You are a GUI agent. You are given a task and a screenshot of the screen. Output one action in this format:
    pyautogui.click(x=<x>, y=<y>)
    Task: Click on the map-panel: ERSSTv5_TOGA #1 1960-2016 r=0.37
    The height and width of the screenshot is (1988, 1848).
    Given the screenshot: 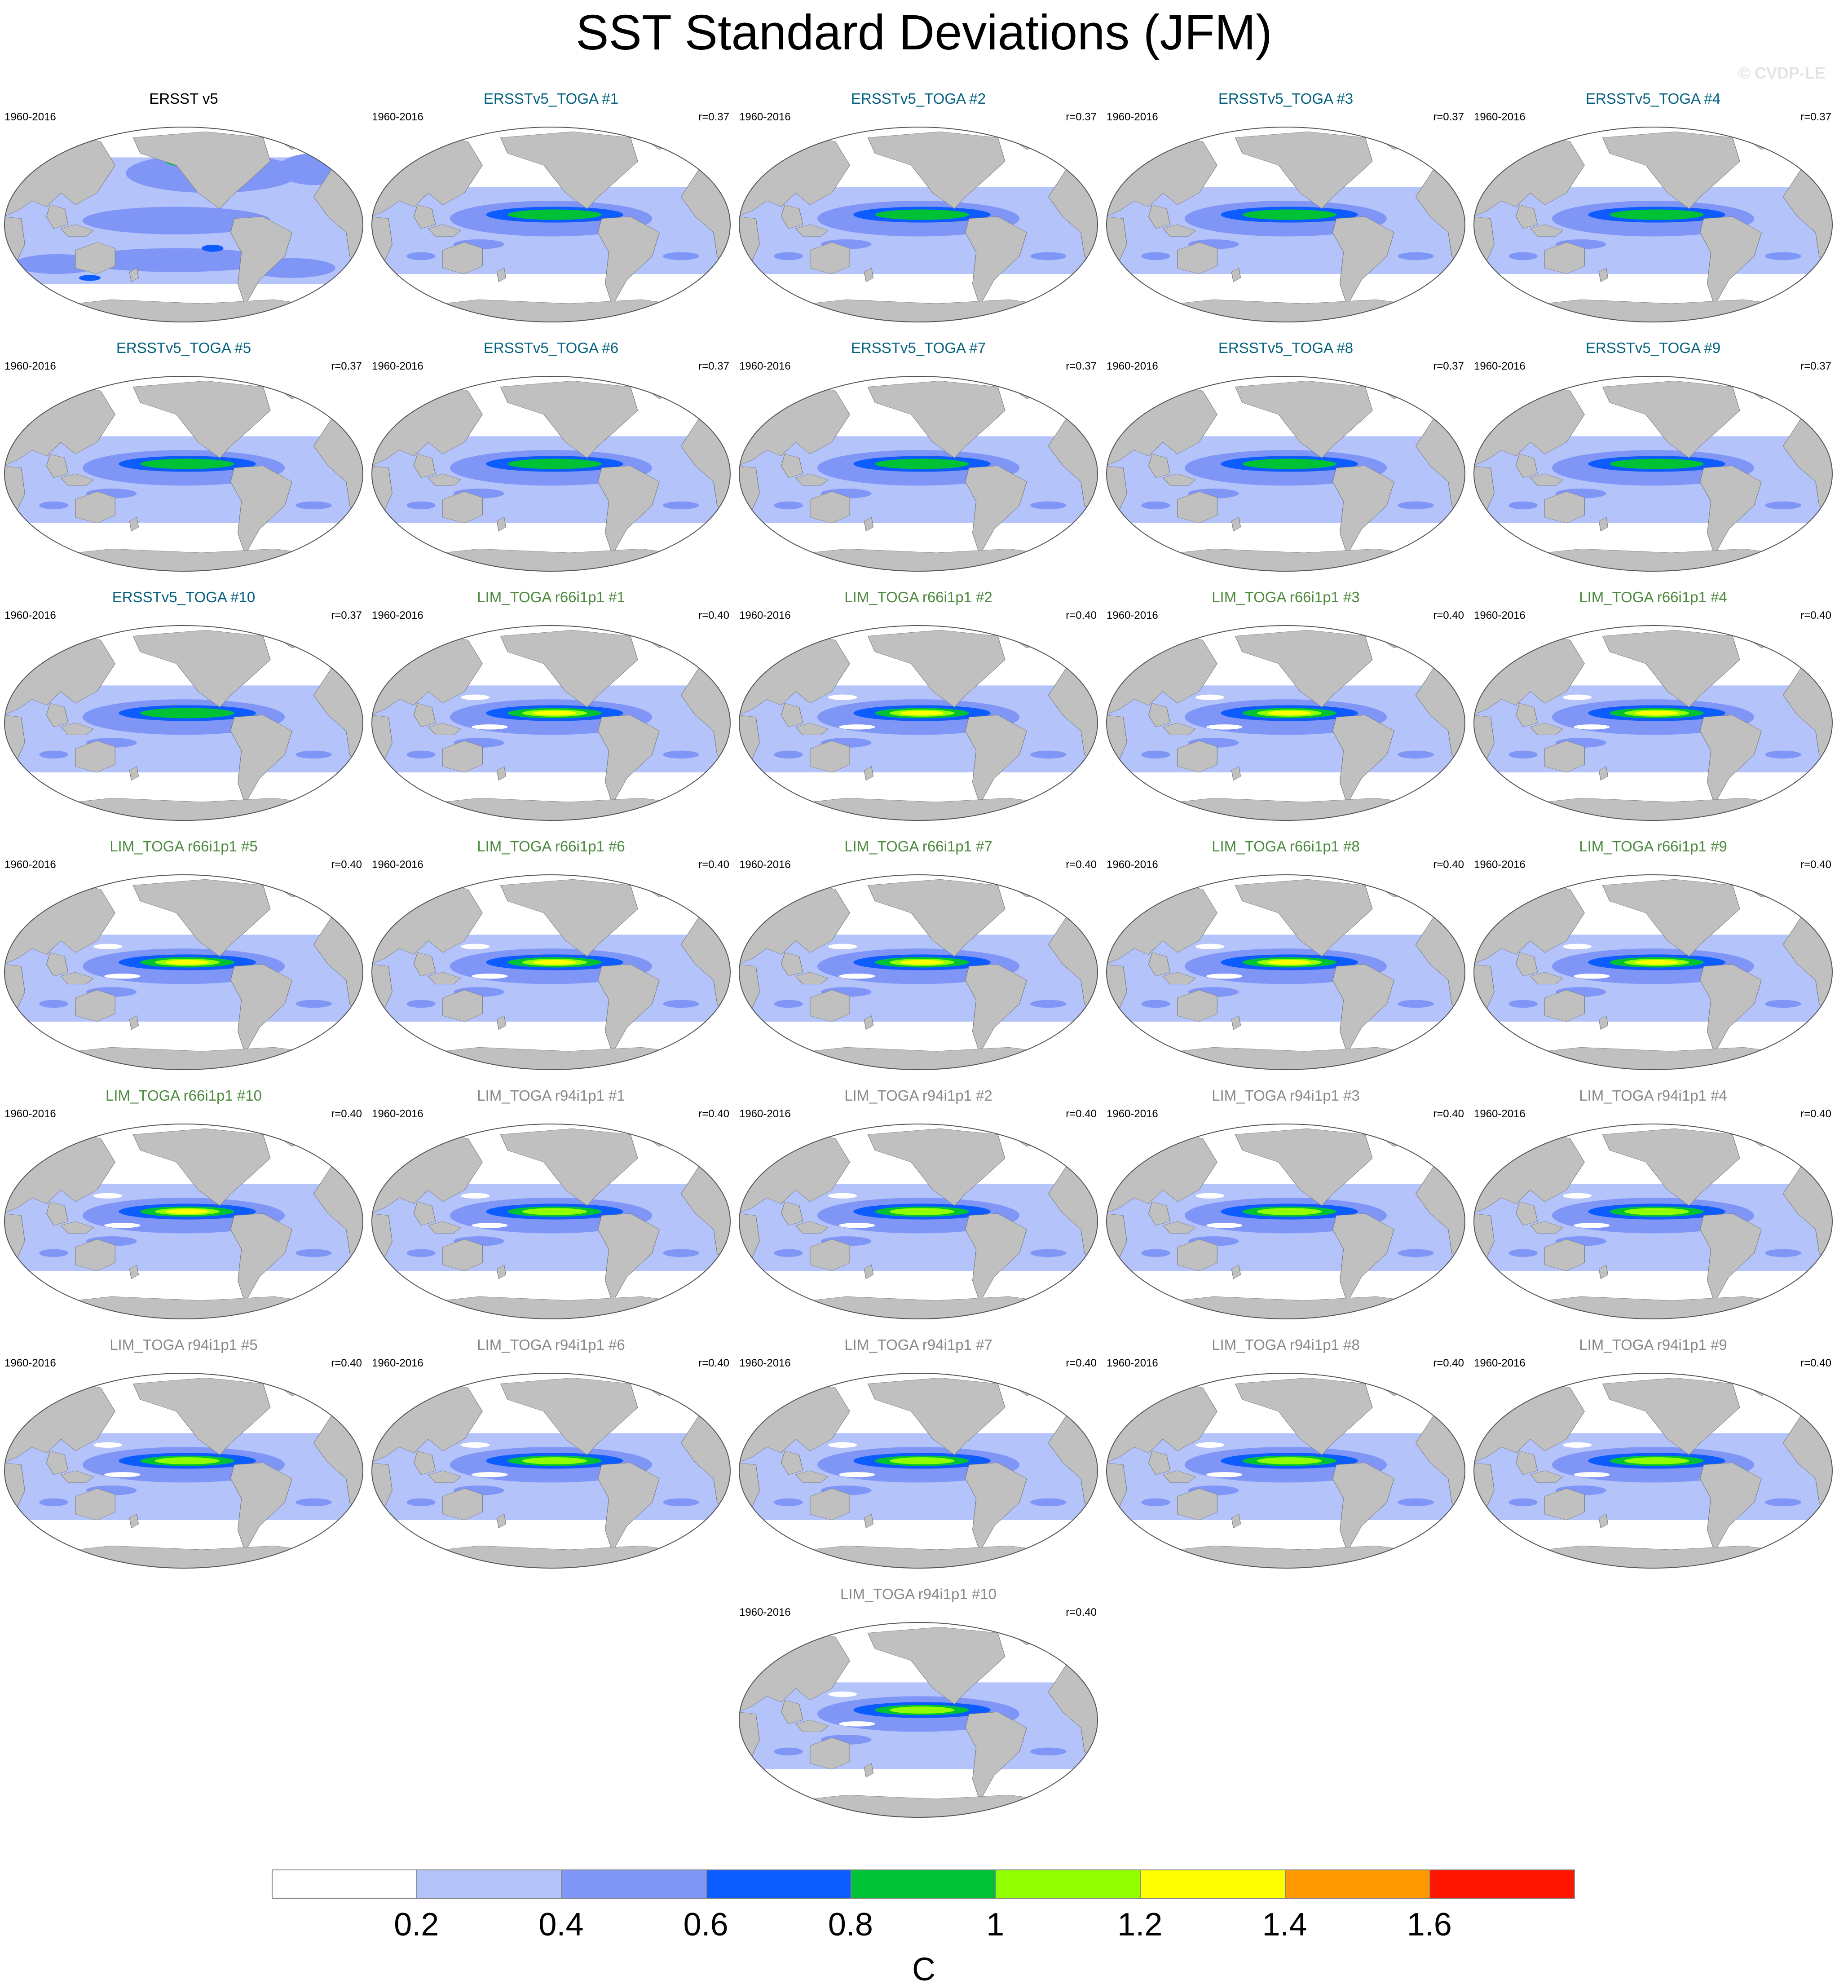 What is the action you would take?
    pyautogui.click(x=551, y=212)
    